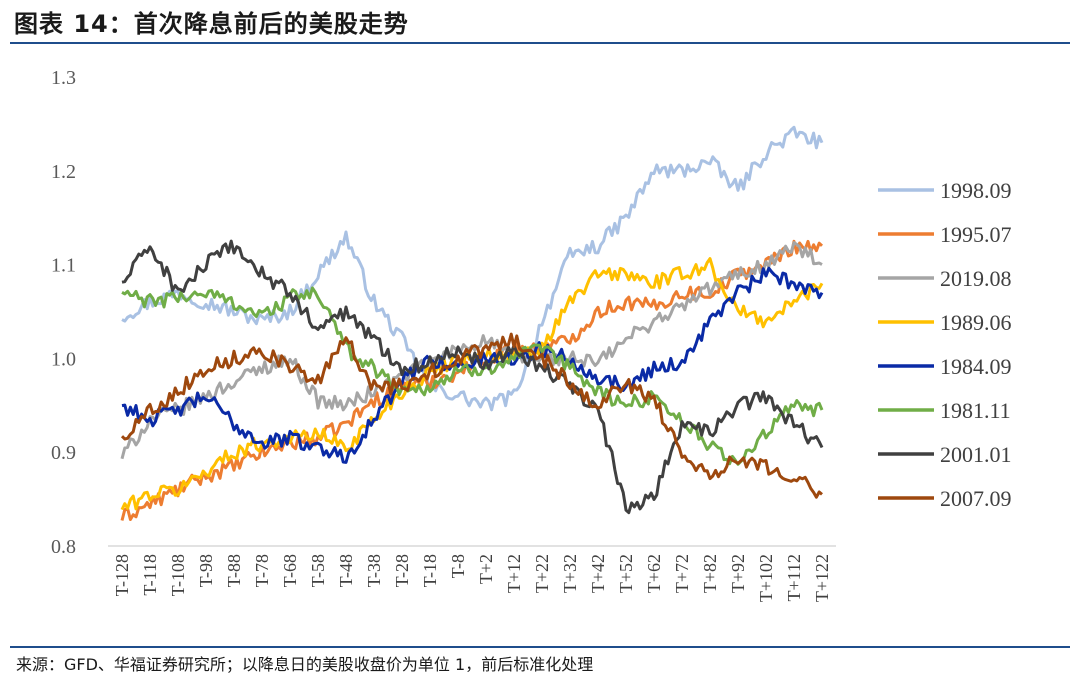 This screenshot has width=1080, height=675. I want to click on footer-divider, so click(540, 647).